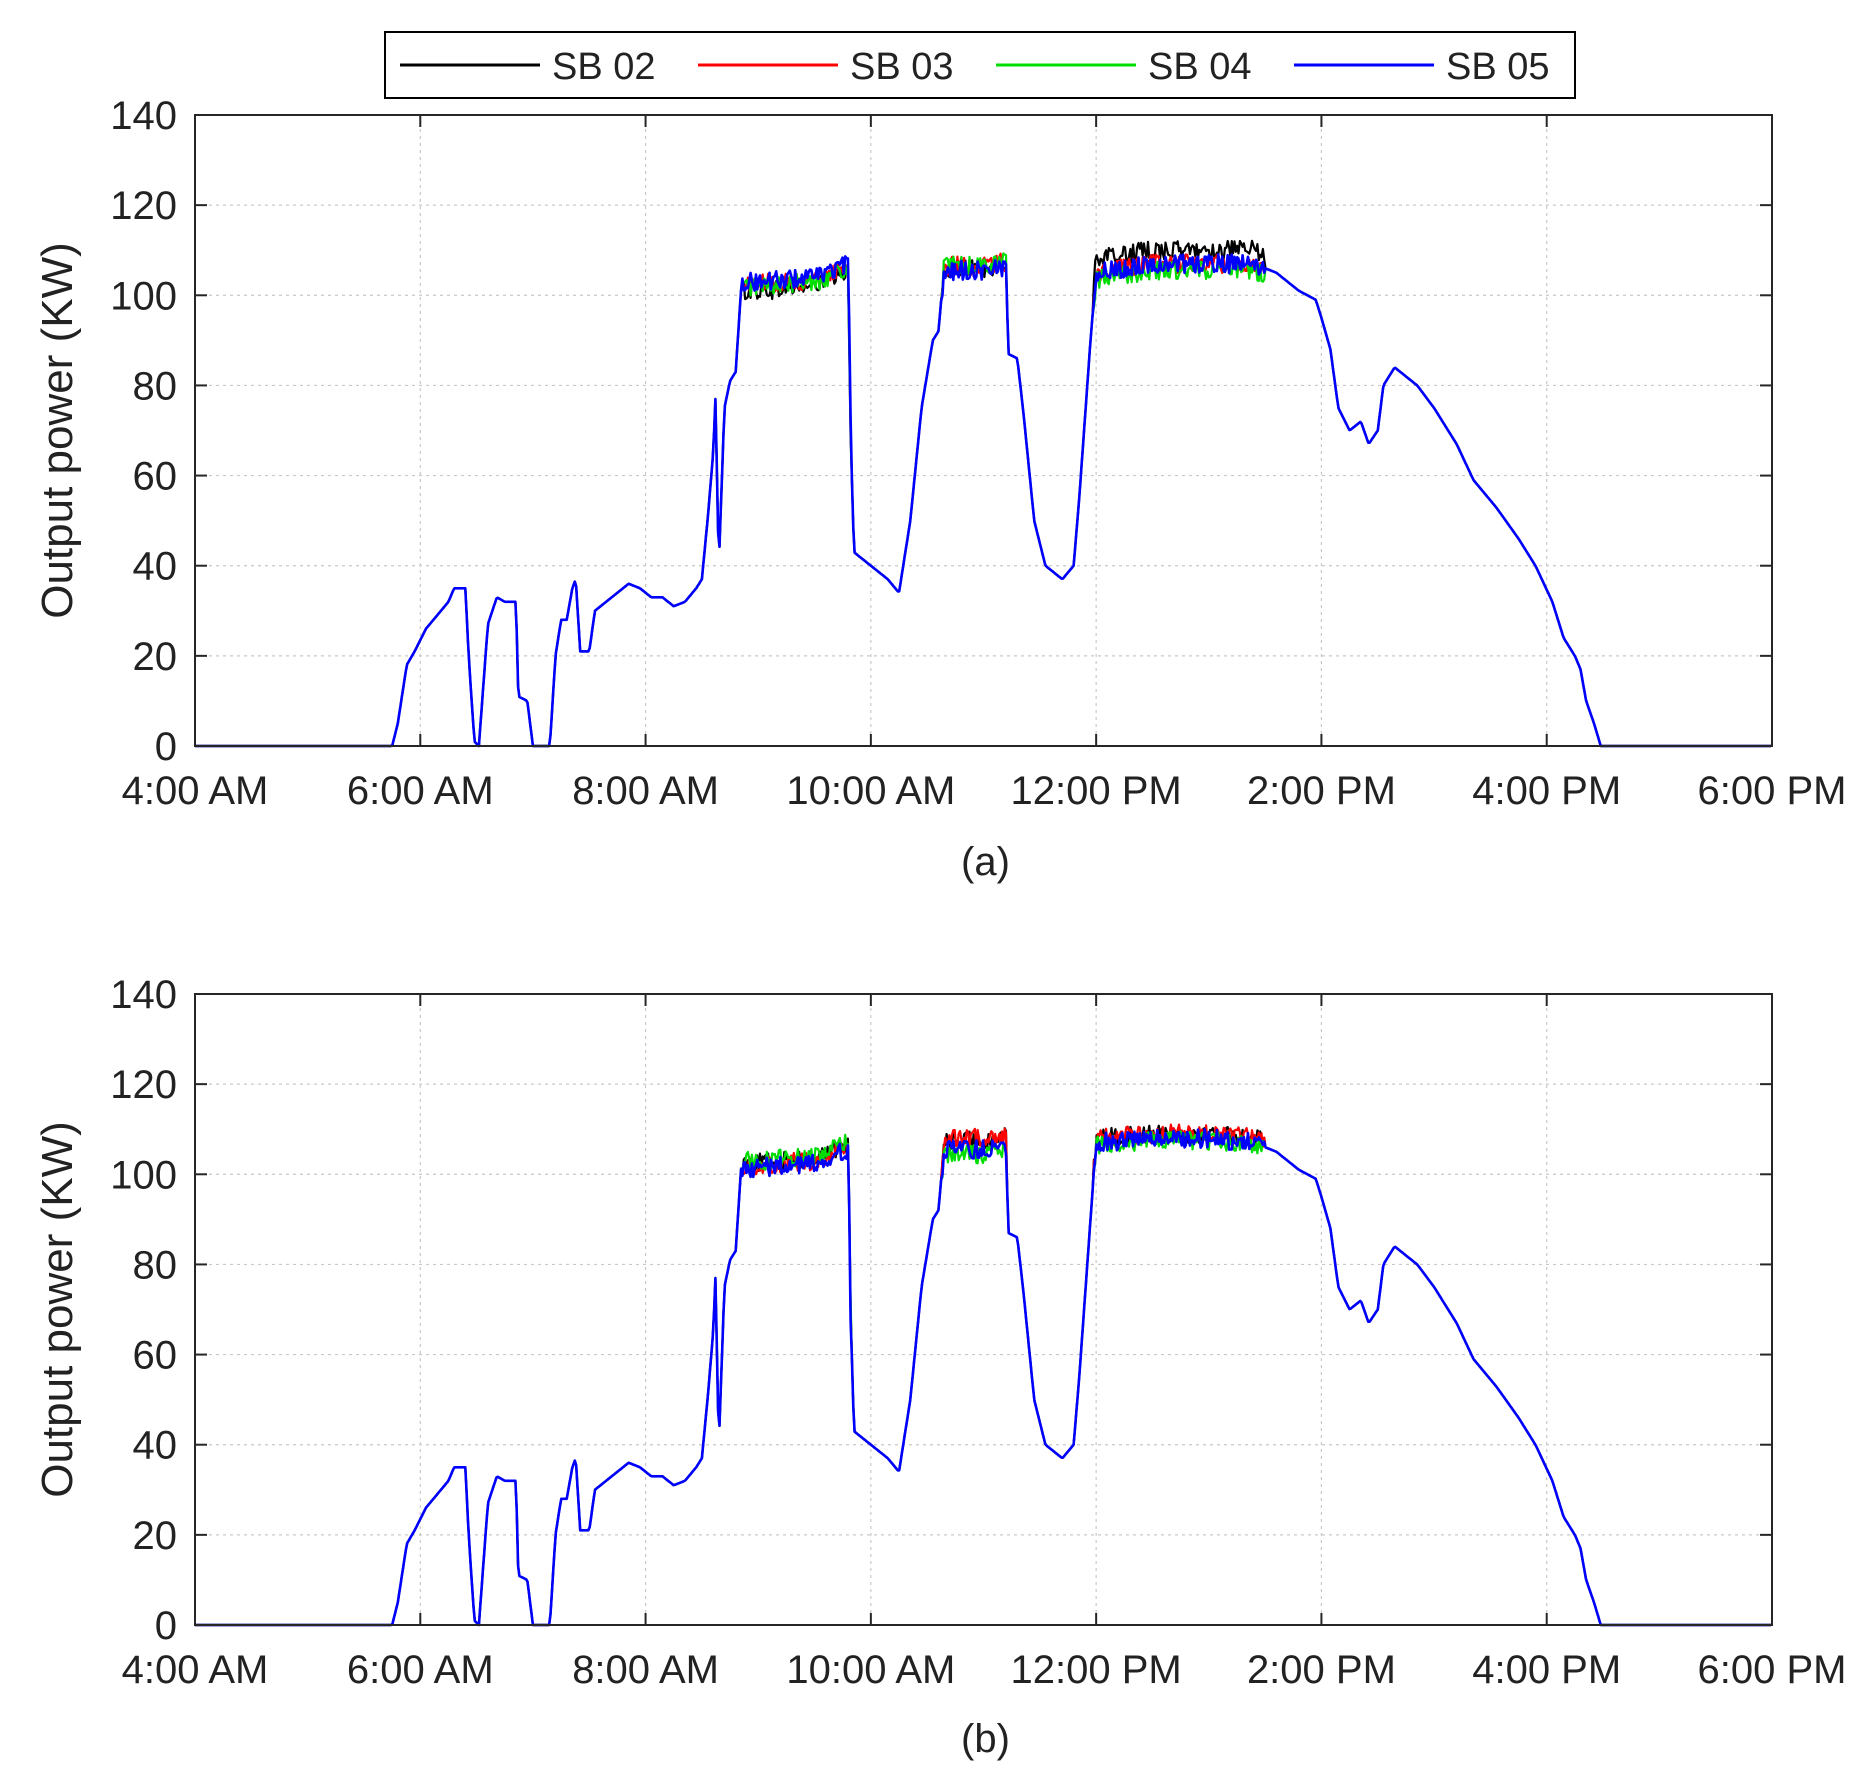 Image resolution: width=1876 pixels, height=1781 pixels. What do you see at coordinates (1200, 67) in the screenshot?
I see `legend-label: SB 04` at bounding box center [1200, 67].